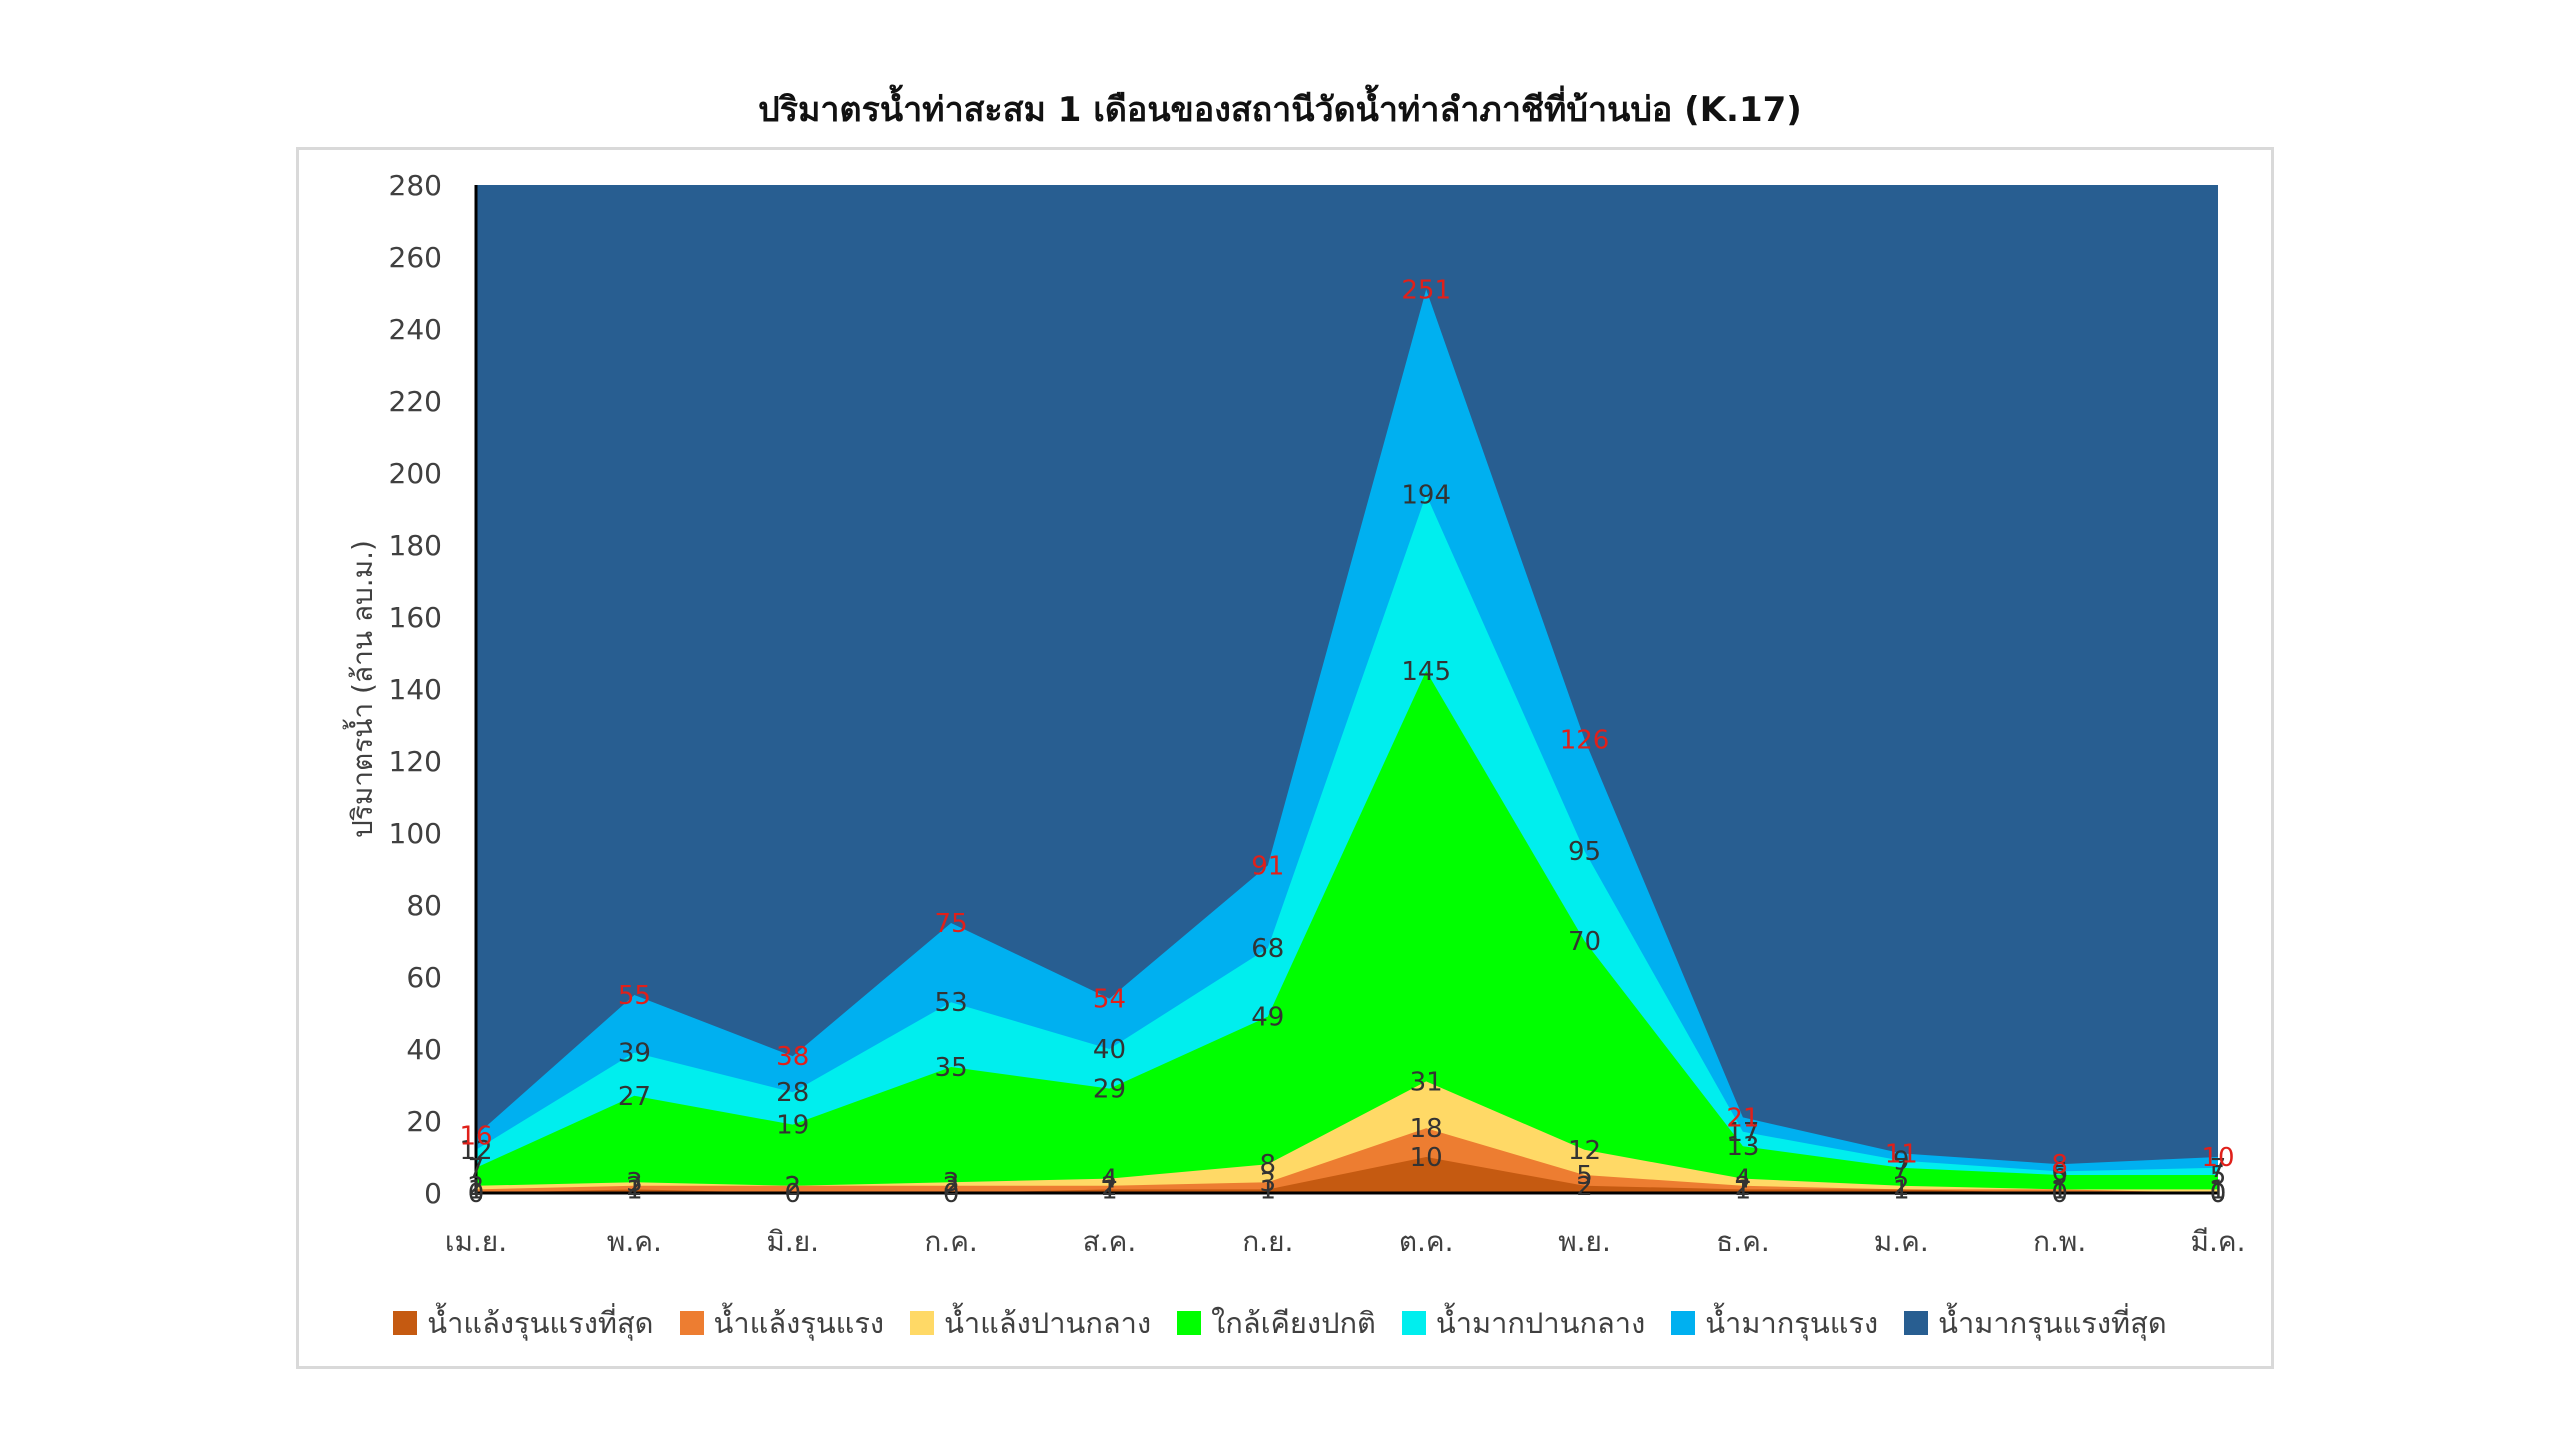  Describe the element at coordinates (433, 1193) in the screenshot. I see `y-tick-label: 0` at that location.